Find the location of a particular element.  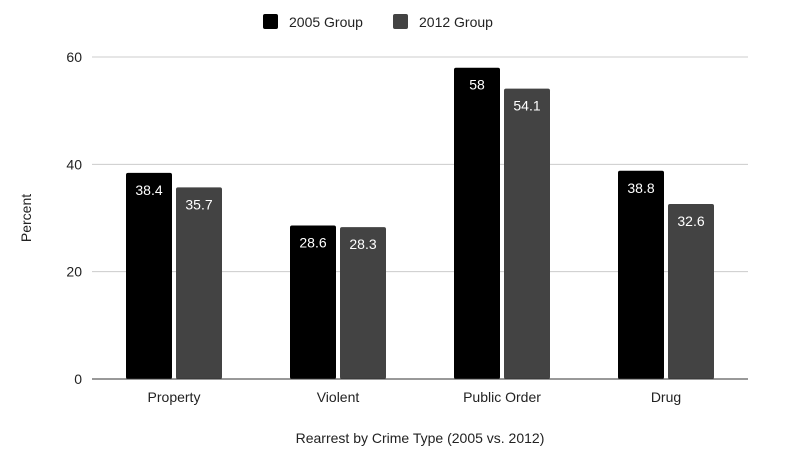

x-tick-label-property: Property is located at coordinates (174, 397).